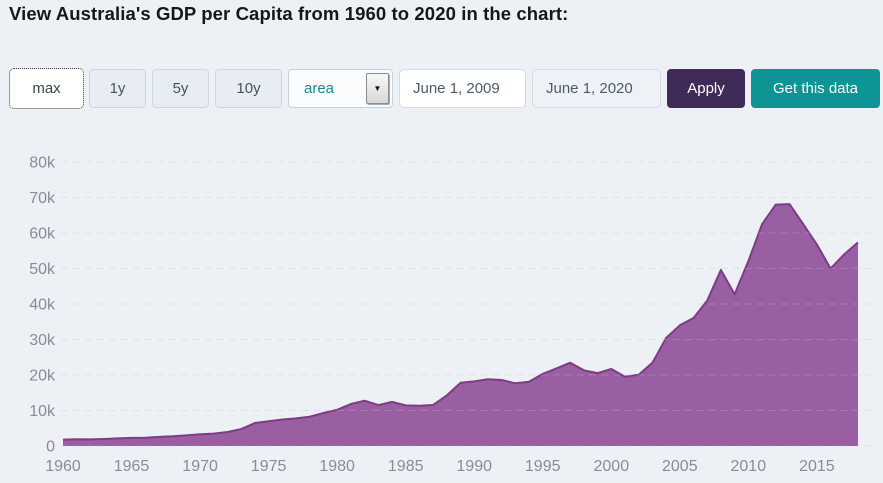 The image size is (883, 483). Describe the element at coordinates (46, 88) in the screenshot. I see `range-button-max: max` at that location.